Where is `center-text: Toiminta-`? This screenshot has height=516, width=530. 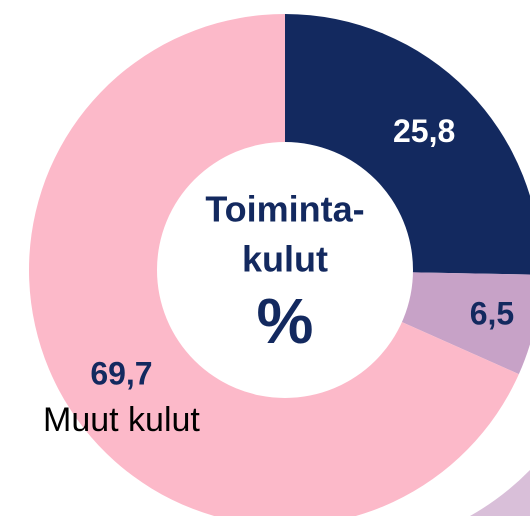 center-text: Toiminta- is located at coordinates (284, 209).